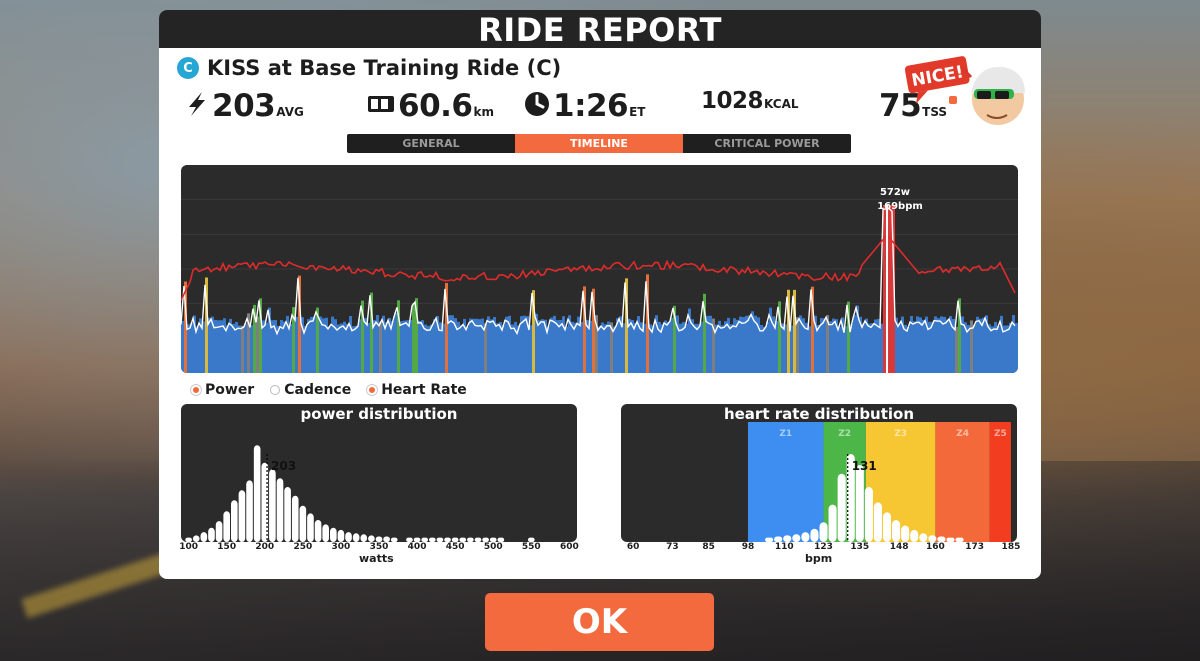 Image resolution: width=1200 pixels, height=661 pixels. Describe the element at coordinates (189, 547) in the screenshot. I see `power-x-tick: 100` at that location.